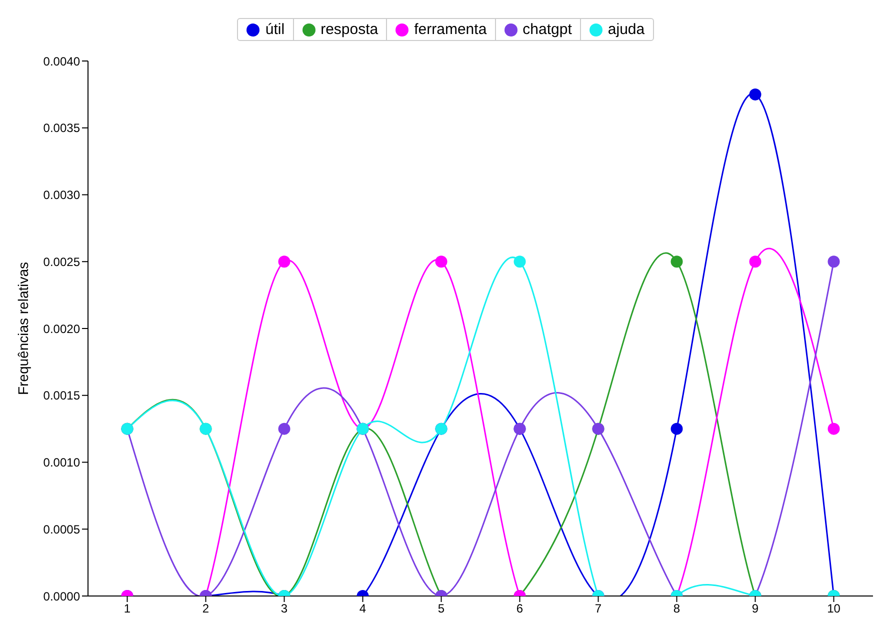  What do you see at coordinates (61, 261) in the screenshot?
I see `y-tick-label: 0.0025` at bounding box center [61, 261].